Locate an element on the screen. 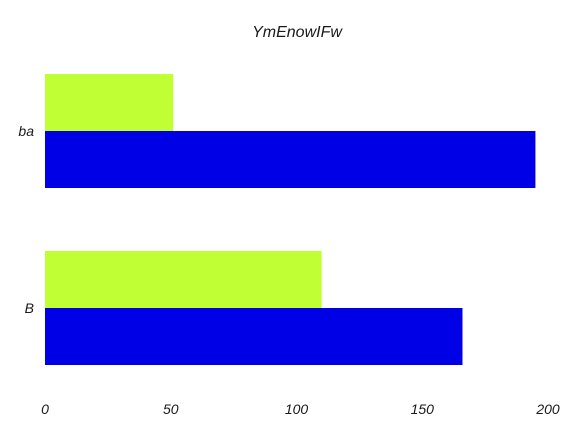 The width and height of the screenshot is (576, 432). x-tick-label: 200 is located at coordinates (547, 409).